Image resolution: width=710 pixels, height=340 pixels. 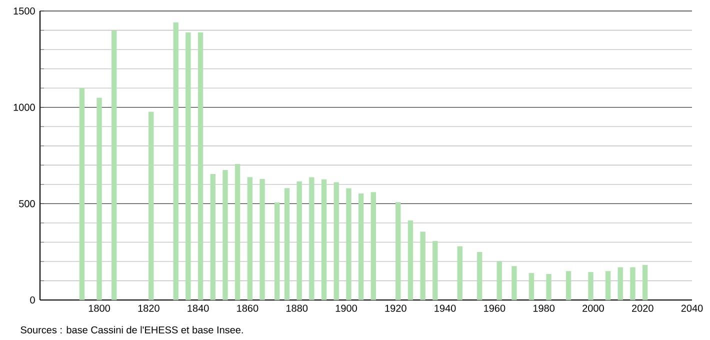 I want to click on x-tick-label: 1940, so click(x=445, y=308).